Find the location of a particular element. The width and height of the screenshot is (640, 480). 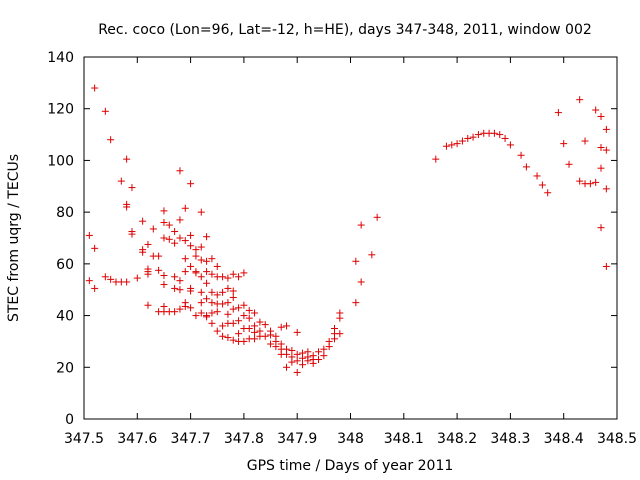

y-tick-label: 40 is located at coordinates (65, 317).